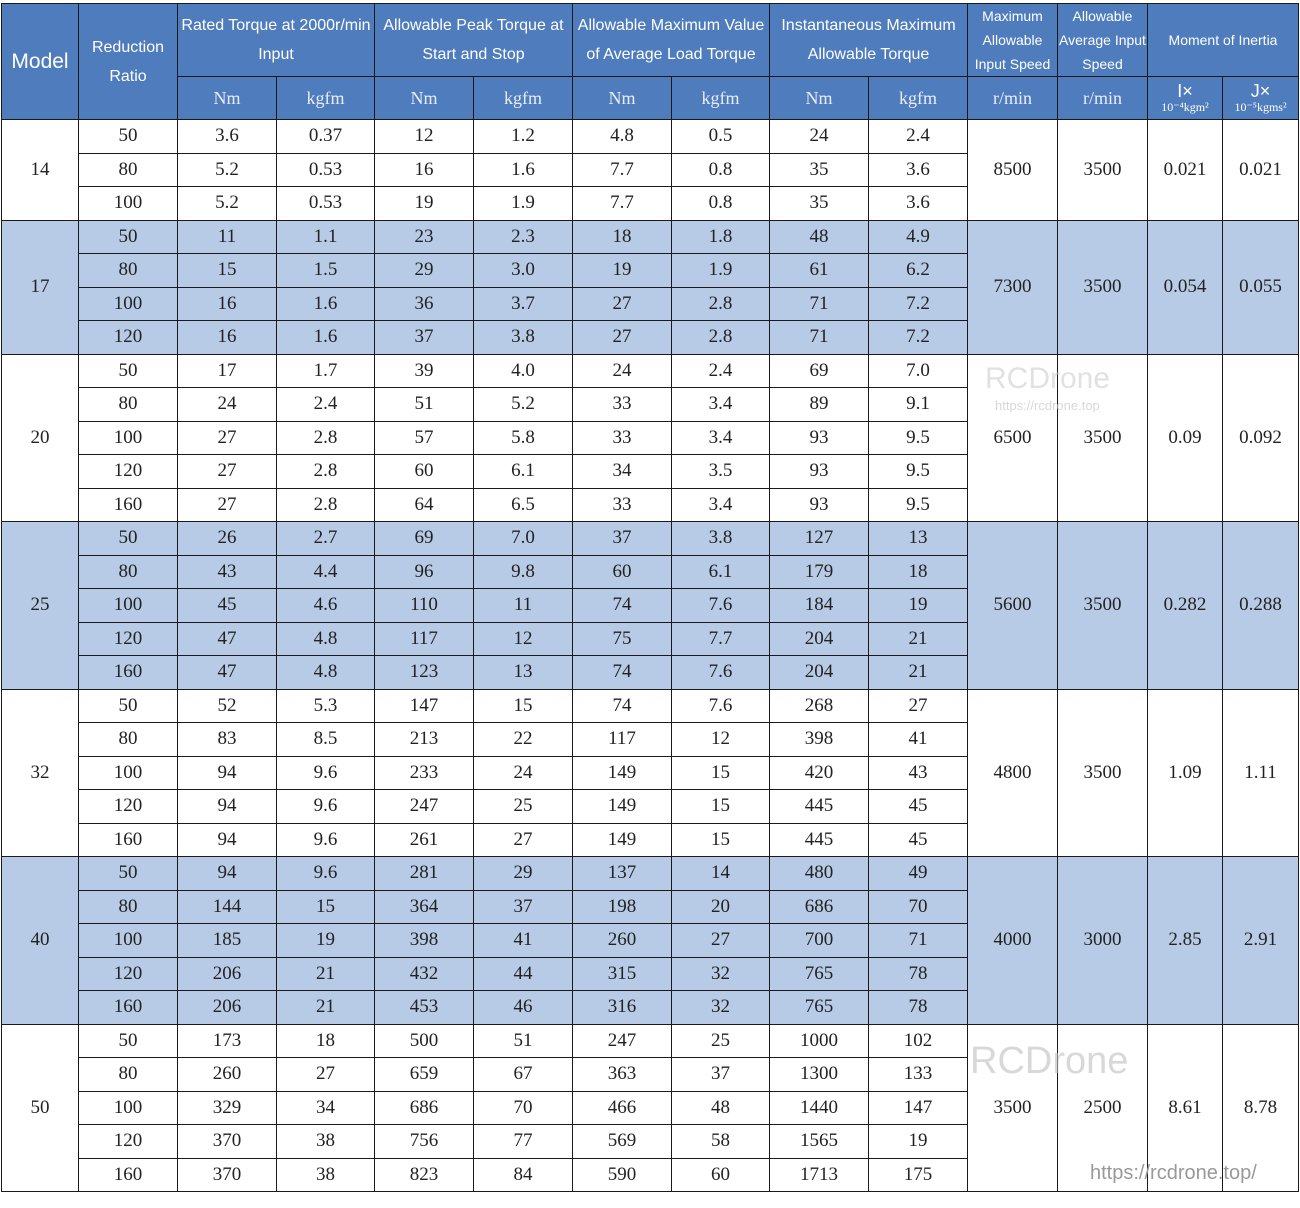 The height and width of the screenshot is (1208, 1300). What do you see at coordinates (227, 538) in the screenshot?
I see `value-cell: 26` at bounding box center [227, 538].